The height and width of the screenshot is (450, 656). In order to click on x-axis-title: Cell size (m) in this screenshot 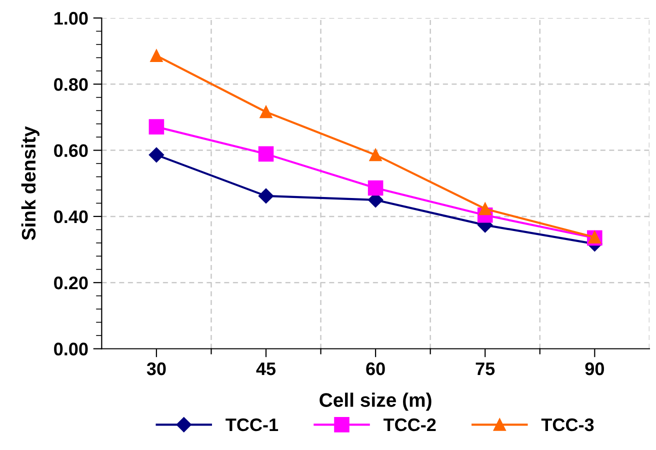, I will do `click(376, 401)`.